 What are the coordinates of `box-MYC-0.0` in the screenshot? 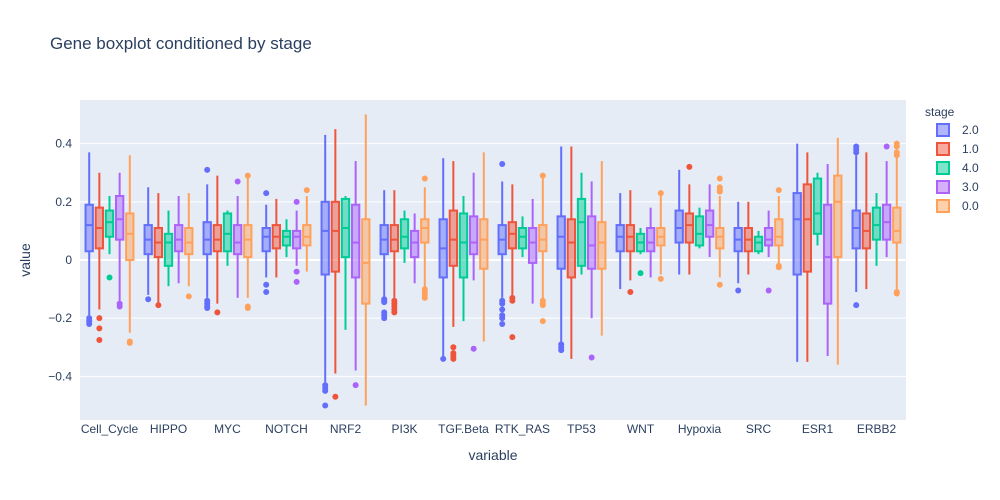 It's located at (248, 241).